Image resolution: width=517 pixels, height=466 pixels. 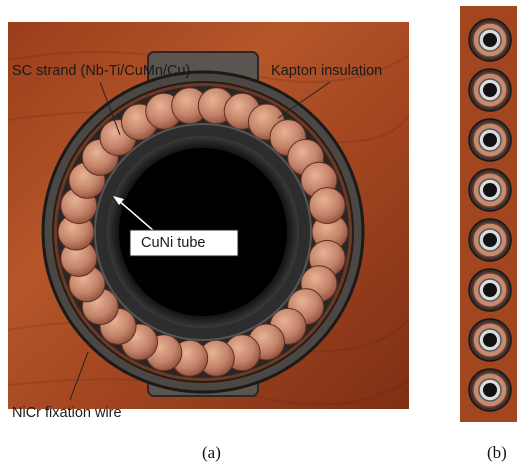 I want to click on sample-cross-sections, so click(x=490, y=215).